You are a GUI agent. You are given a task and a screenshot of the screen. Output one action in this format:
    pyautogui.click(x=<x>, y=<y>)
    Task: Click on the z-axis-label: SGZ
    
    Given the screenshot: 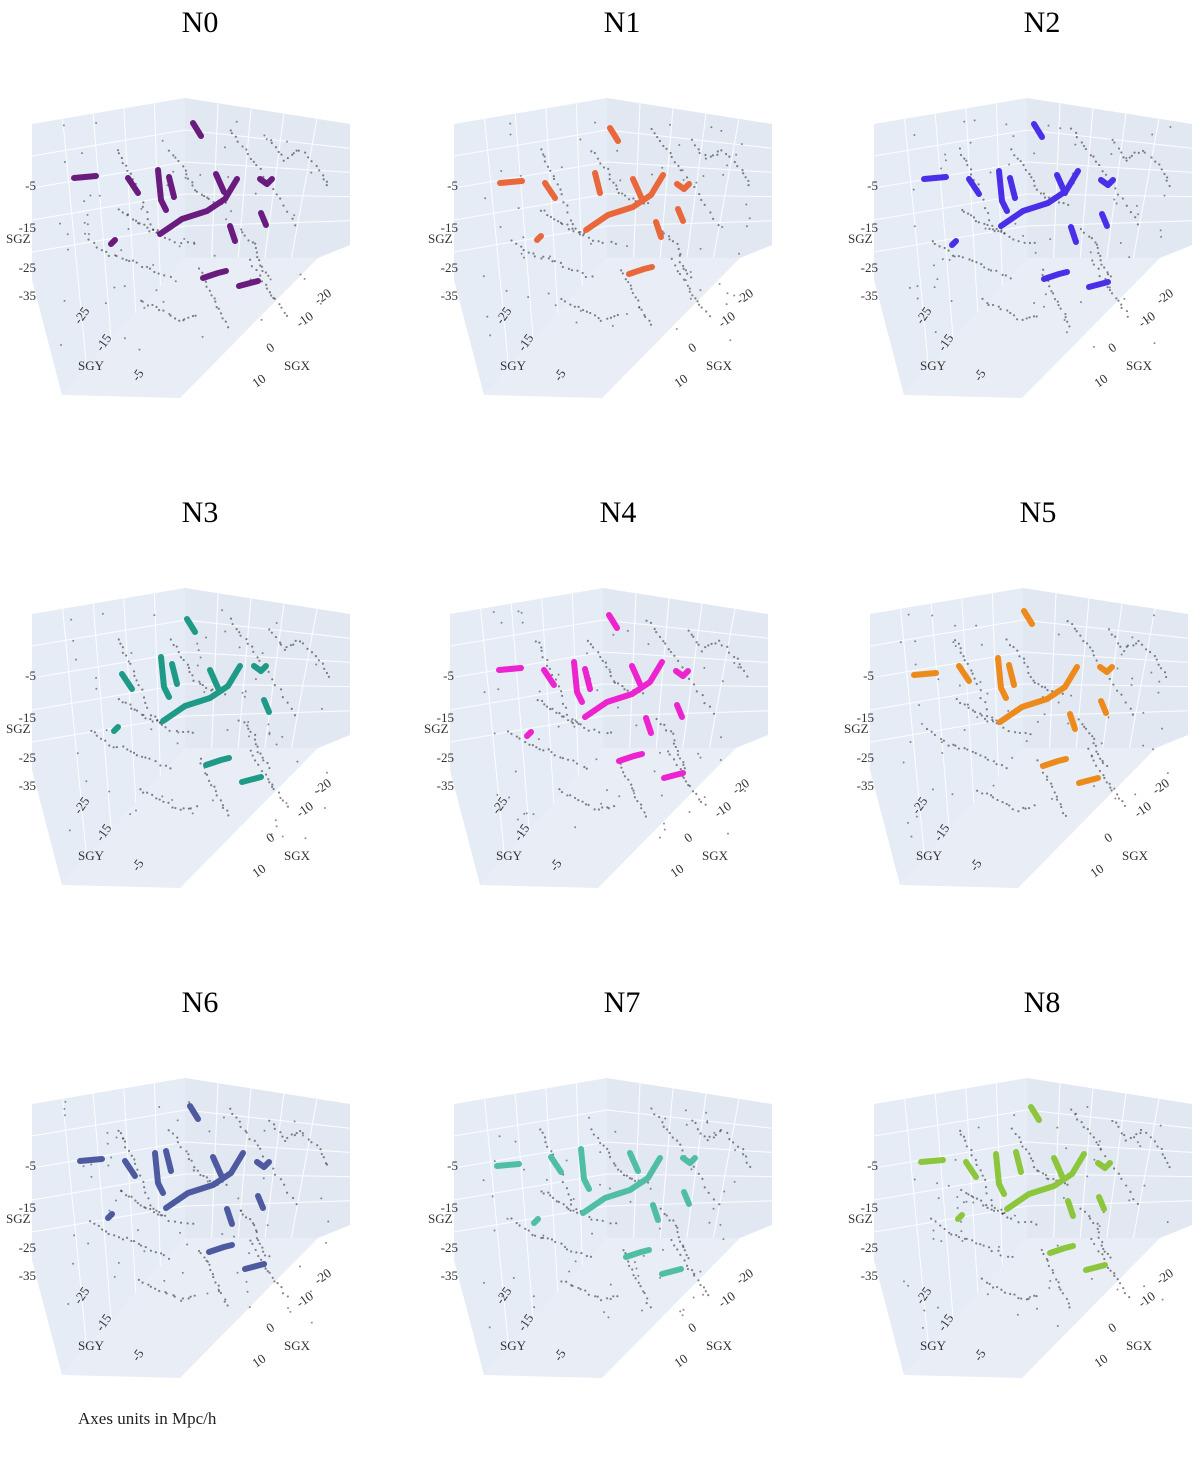 What is the action you would take?
    pyautogui.click(x=860, y=1218)
    